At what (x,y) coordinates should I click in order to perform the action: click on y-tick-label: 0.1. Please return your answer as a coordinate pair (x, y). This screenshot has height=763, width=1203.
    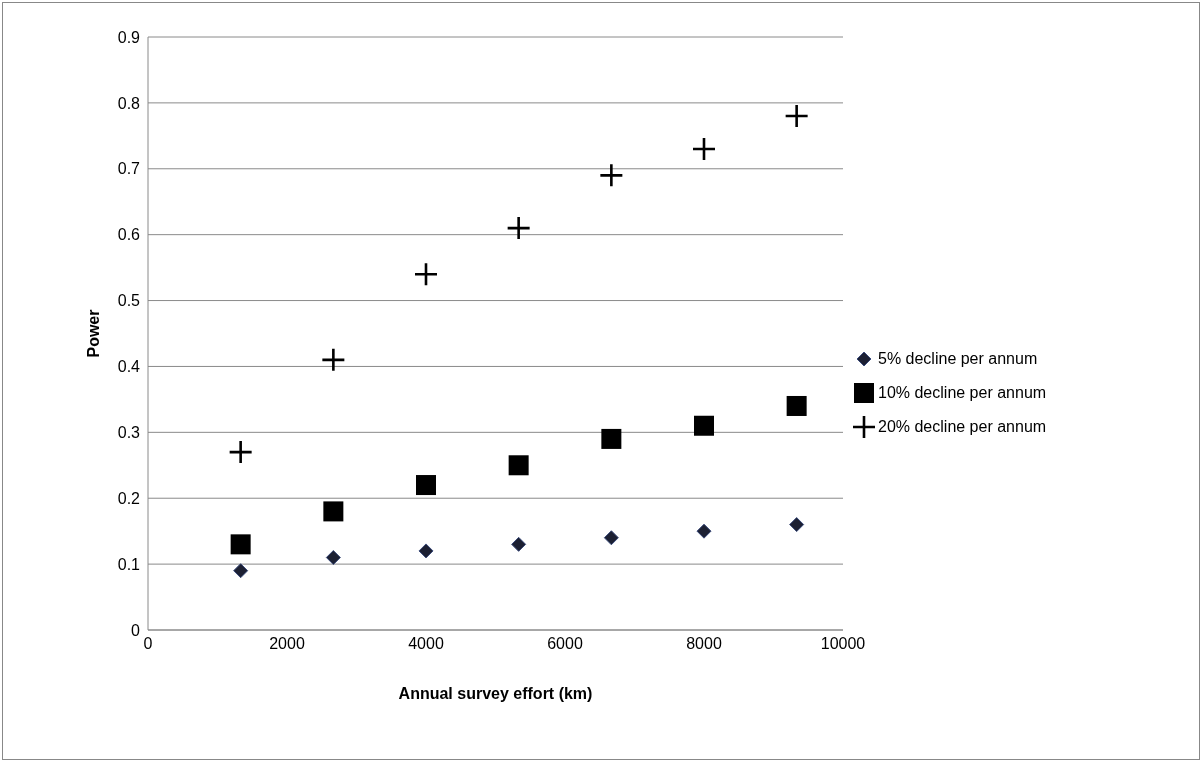
    Looking at the image, I should click on (129, 564).